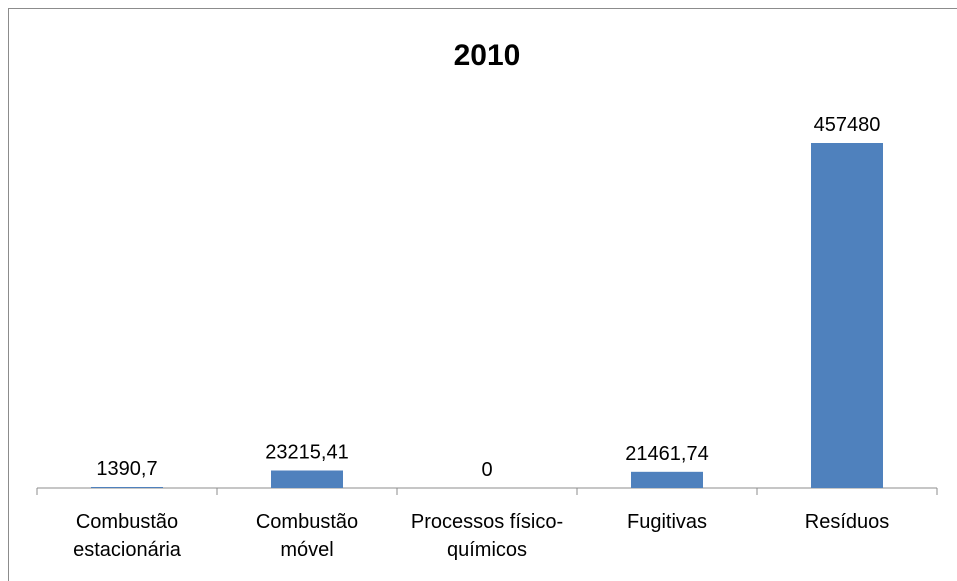 Image resolution: width=957 pixels, height=581 pixels. Describe the element at coordinates (847, 522) in the screenshot. I see `category-label: Resíduos` at that location.